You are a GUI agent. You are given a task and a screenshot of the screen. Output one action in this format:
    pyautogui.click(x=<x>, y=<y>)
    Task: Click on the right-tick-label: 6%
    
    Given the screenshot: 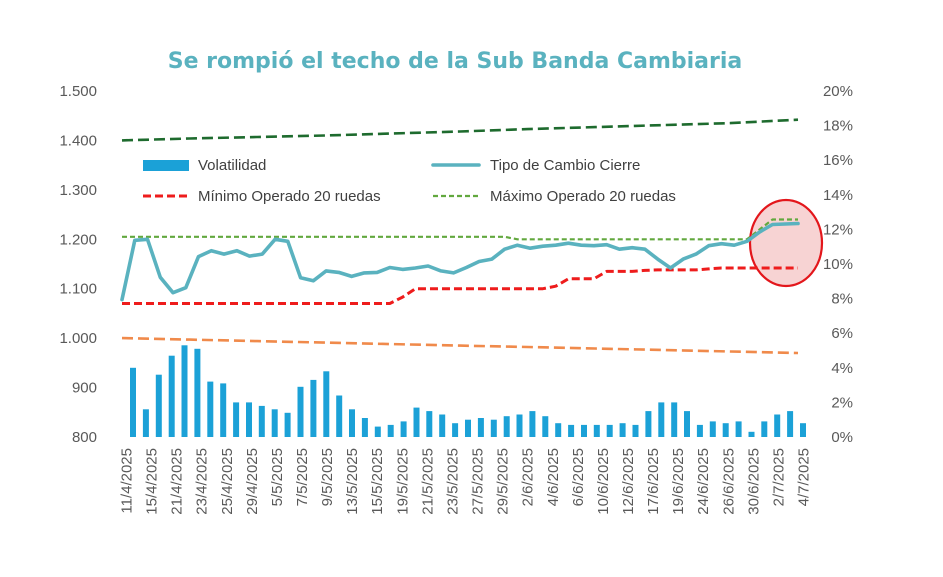 What is the action you would take?
    pyautogui.click(x=842, y=333)
    